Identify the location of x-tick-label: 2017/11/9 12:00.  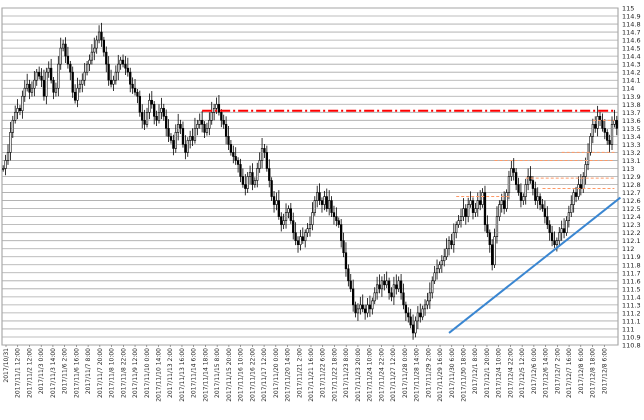
(135, 373).